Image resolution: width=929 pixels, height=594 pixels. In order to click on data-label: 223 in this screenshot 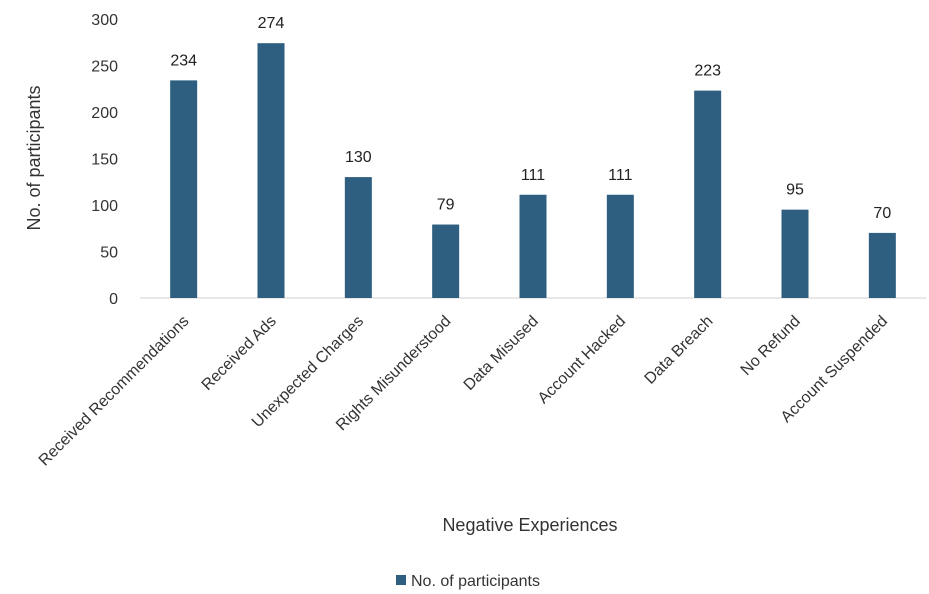, I will do `click(707, 71)`.